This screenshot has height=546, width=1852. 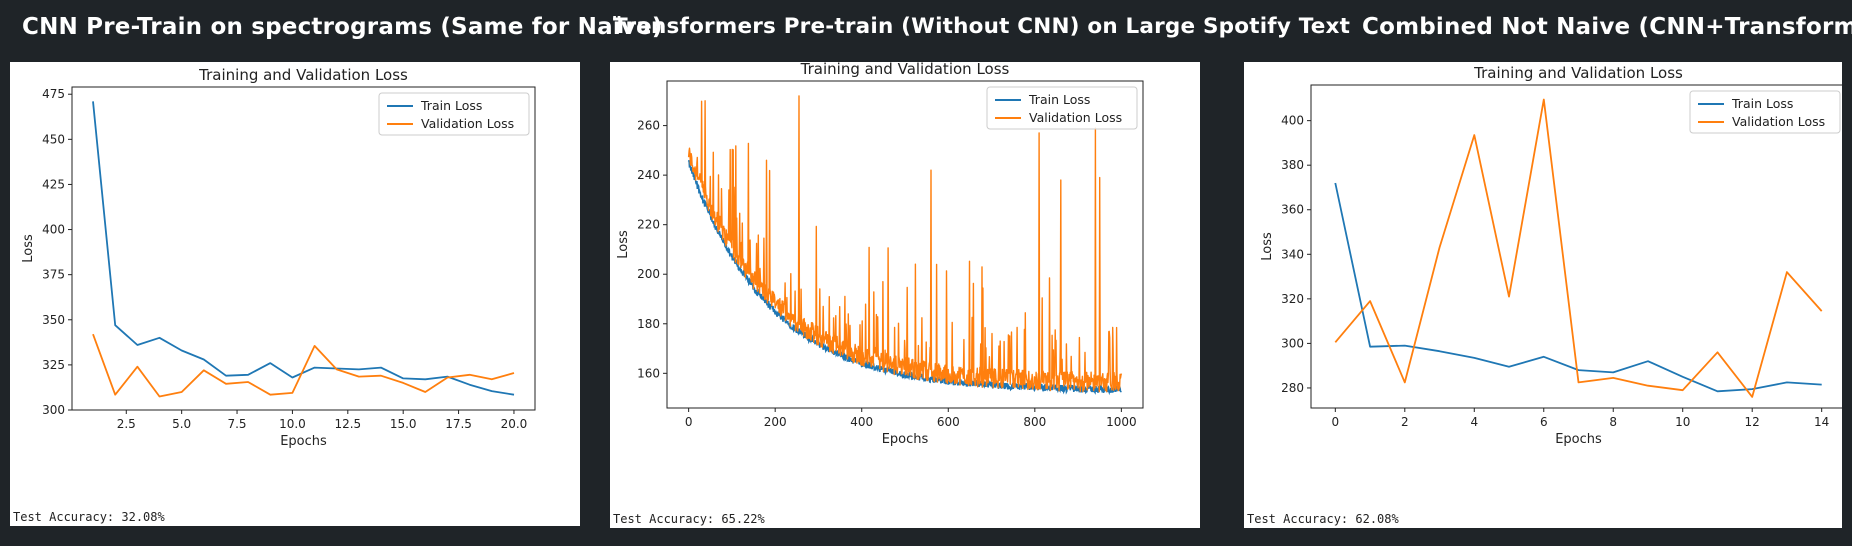 I want to click on y-tick-label: 240, so click(x=648, y=175).